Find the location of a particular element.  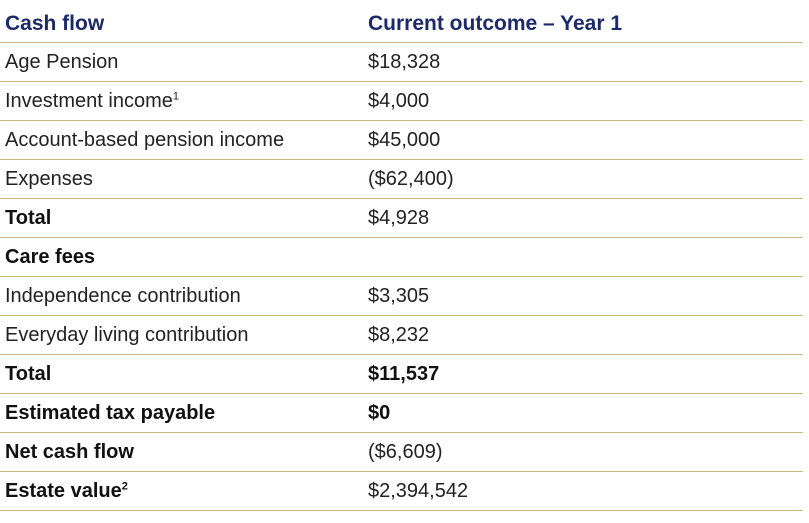

table-row: Everyday living contribution $8,232 is located at coordinates (401, 336).